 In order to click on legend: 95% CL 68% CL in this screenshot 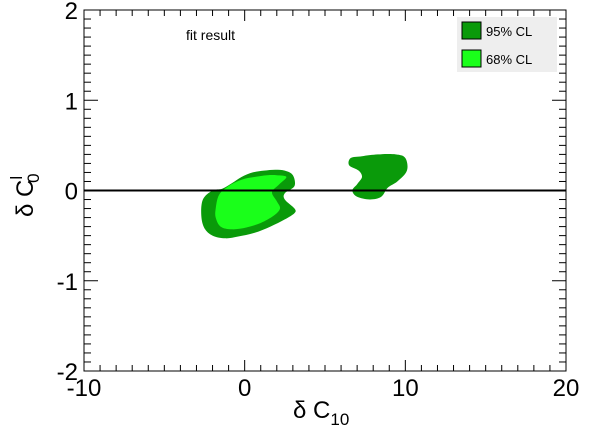, I will do `click(507, 44)`.